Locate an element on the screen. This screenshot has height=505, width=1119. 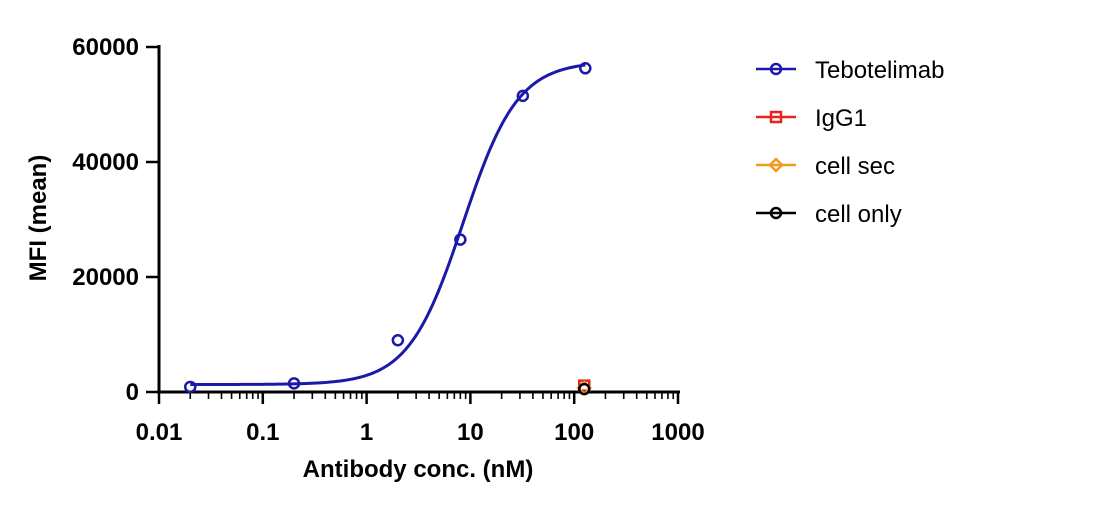
x-tick-label: 0.1 is located at coordinates (262, 432).